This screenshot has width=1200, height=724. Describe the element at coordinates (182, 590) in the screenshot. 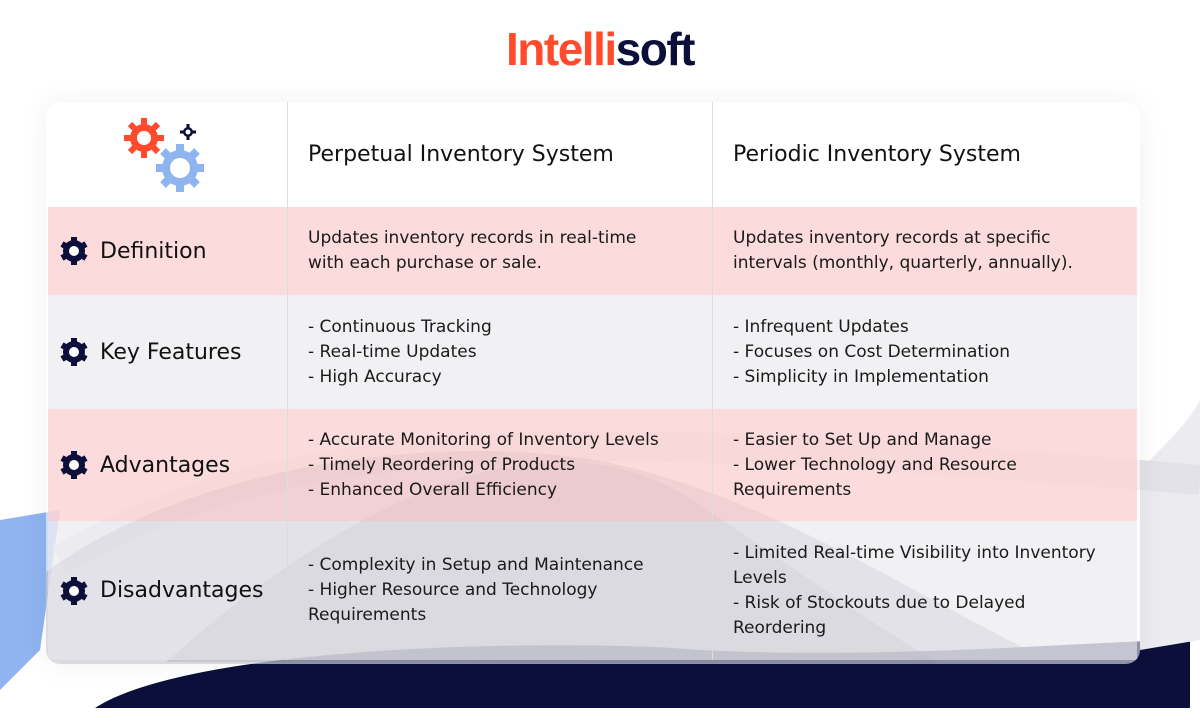

I see `row-label-text: Disadvantages` at that location.